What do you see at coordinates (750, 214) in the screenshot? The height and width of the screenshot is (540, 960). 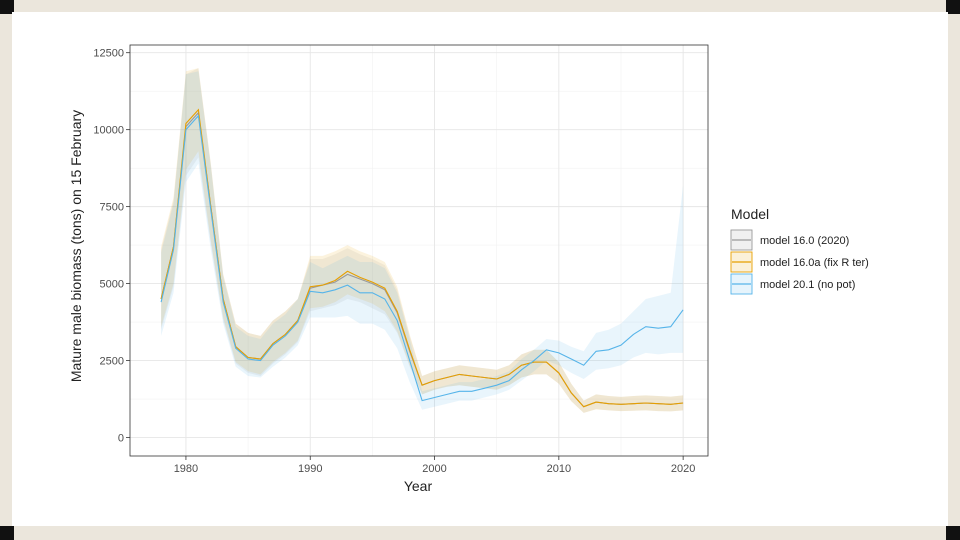 I see `legend-title: Model` at bounding box center [750, 214].